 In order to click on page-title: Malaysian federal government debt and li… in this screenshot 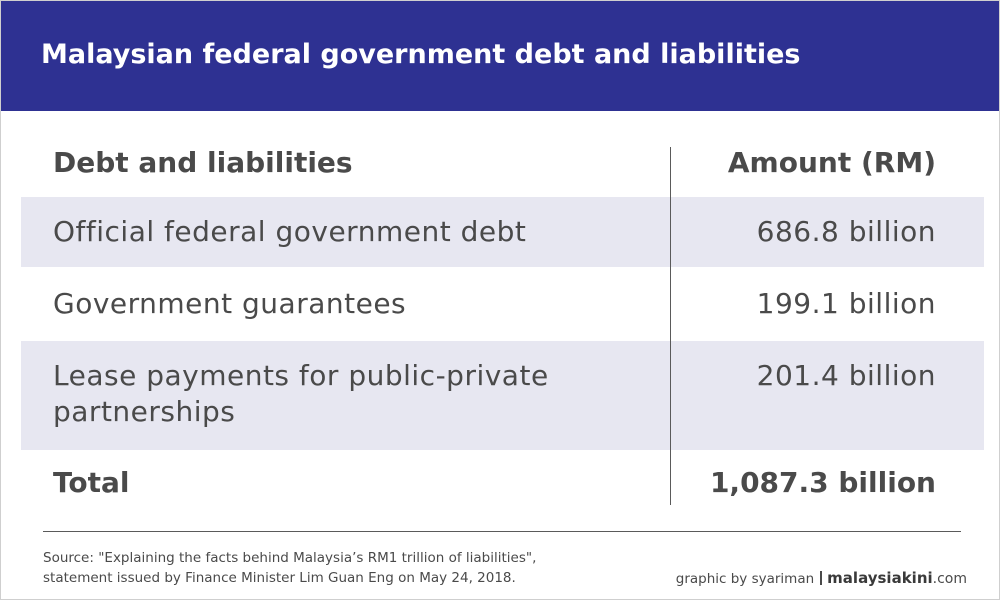, I will do `click(421, 54)`.